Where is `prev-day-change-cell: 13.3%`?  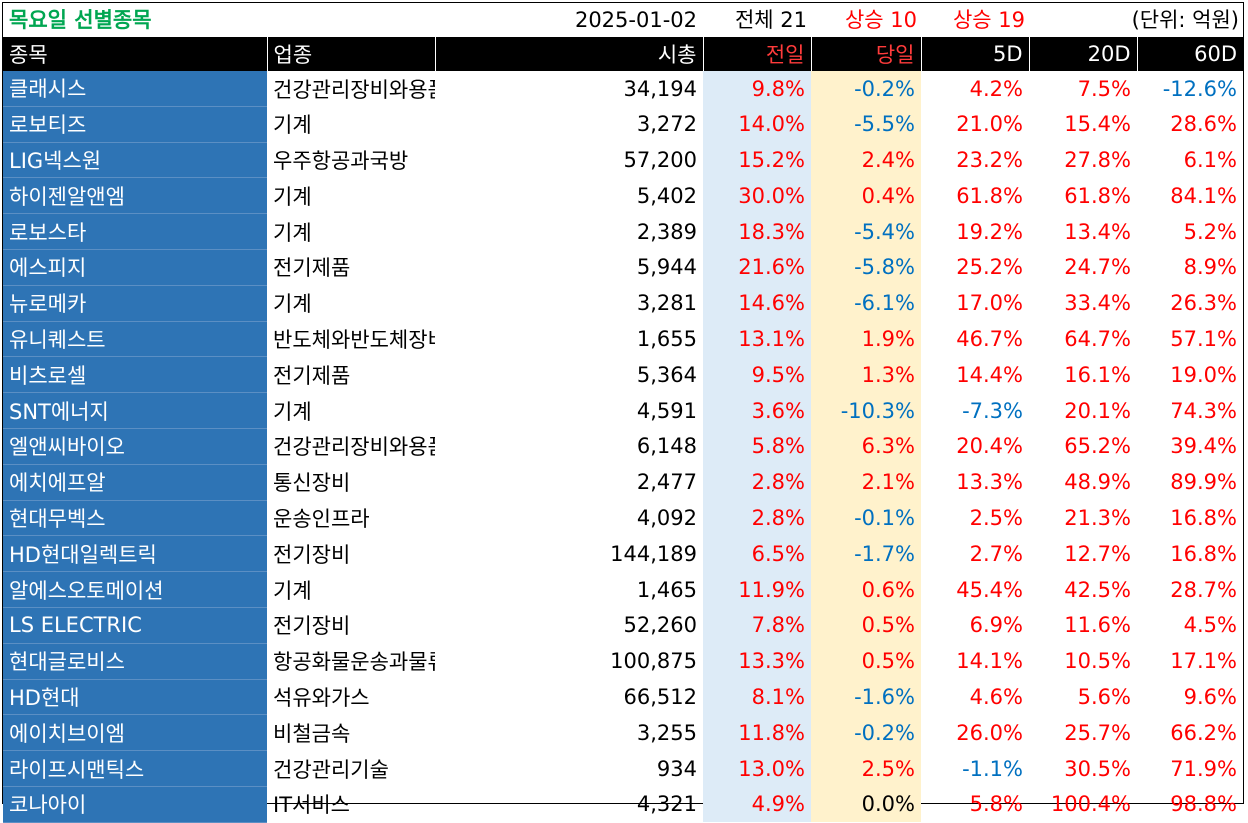
prev-day-change-cell: 13.3% is located at coordinates (757, 661).